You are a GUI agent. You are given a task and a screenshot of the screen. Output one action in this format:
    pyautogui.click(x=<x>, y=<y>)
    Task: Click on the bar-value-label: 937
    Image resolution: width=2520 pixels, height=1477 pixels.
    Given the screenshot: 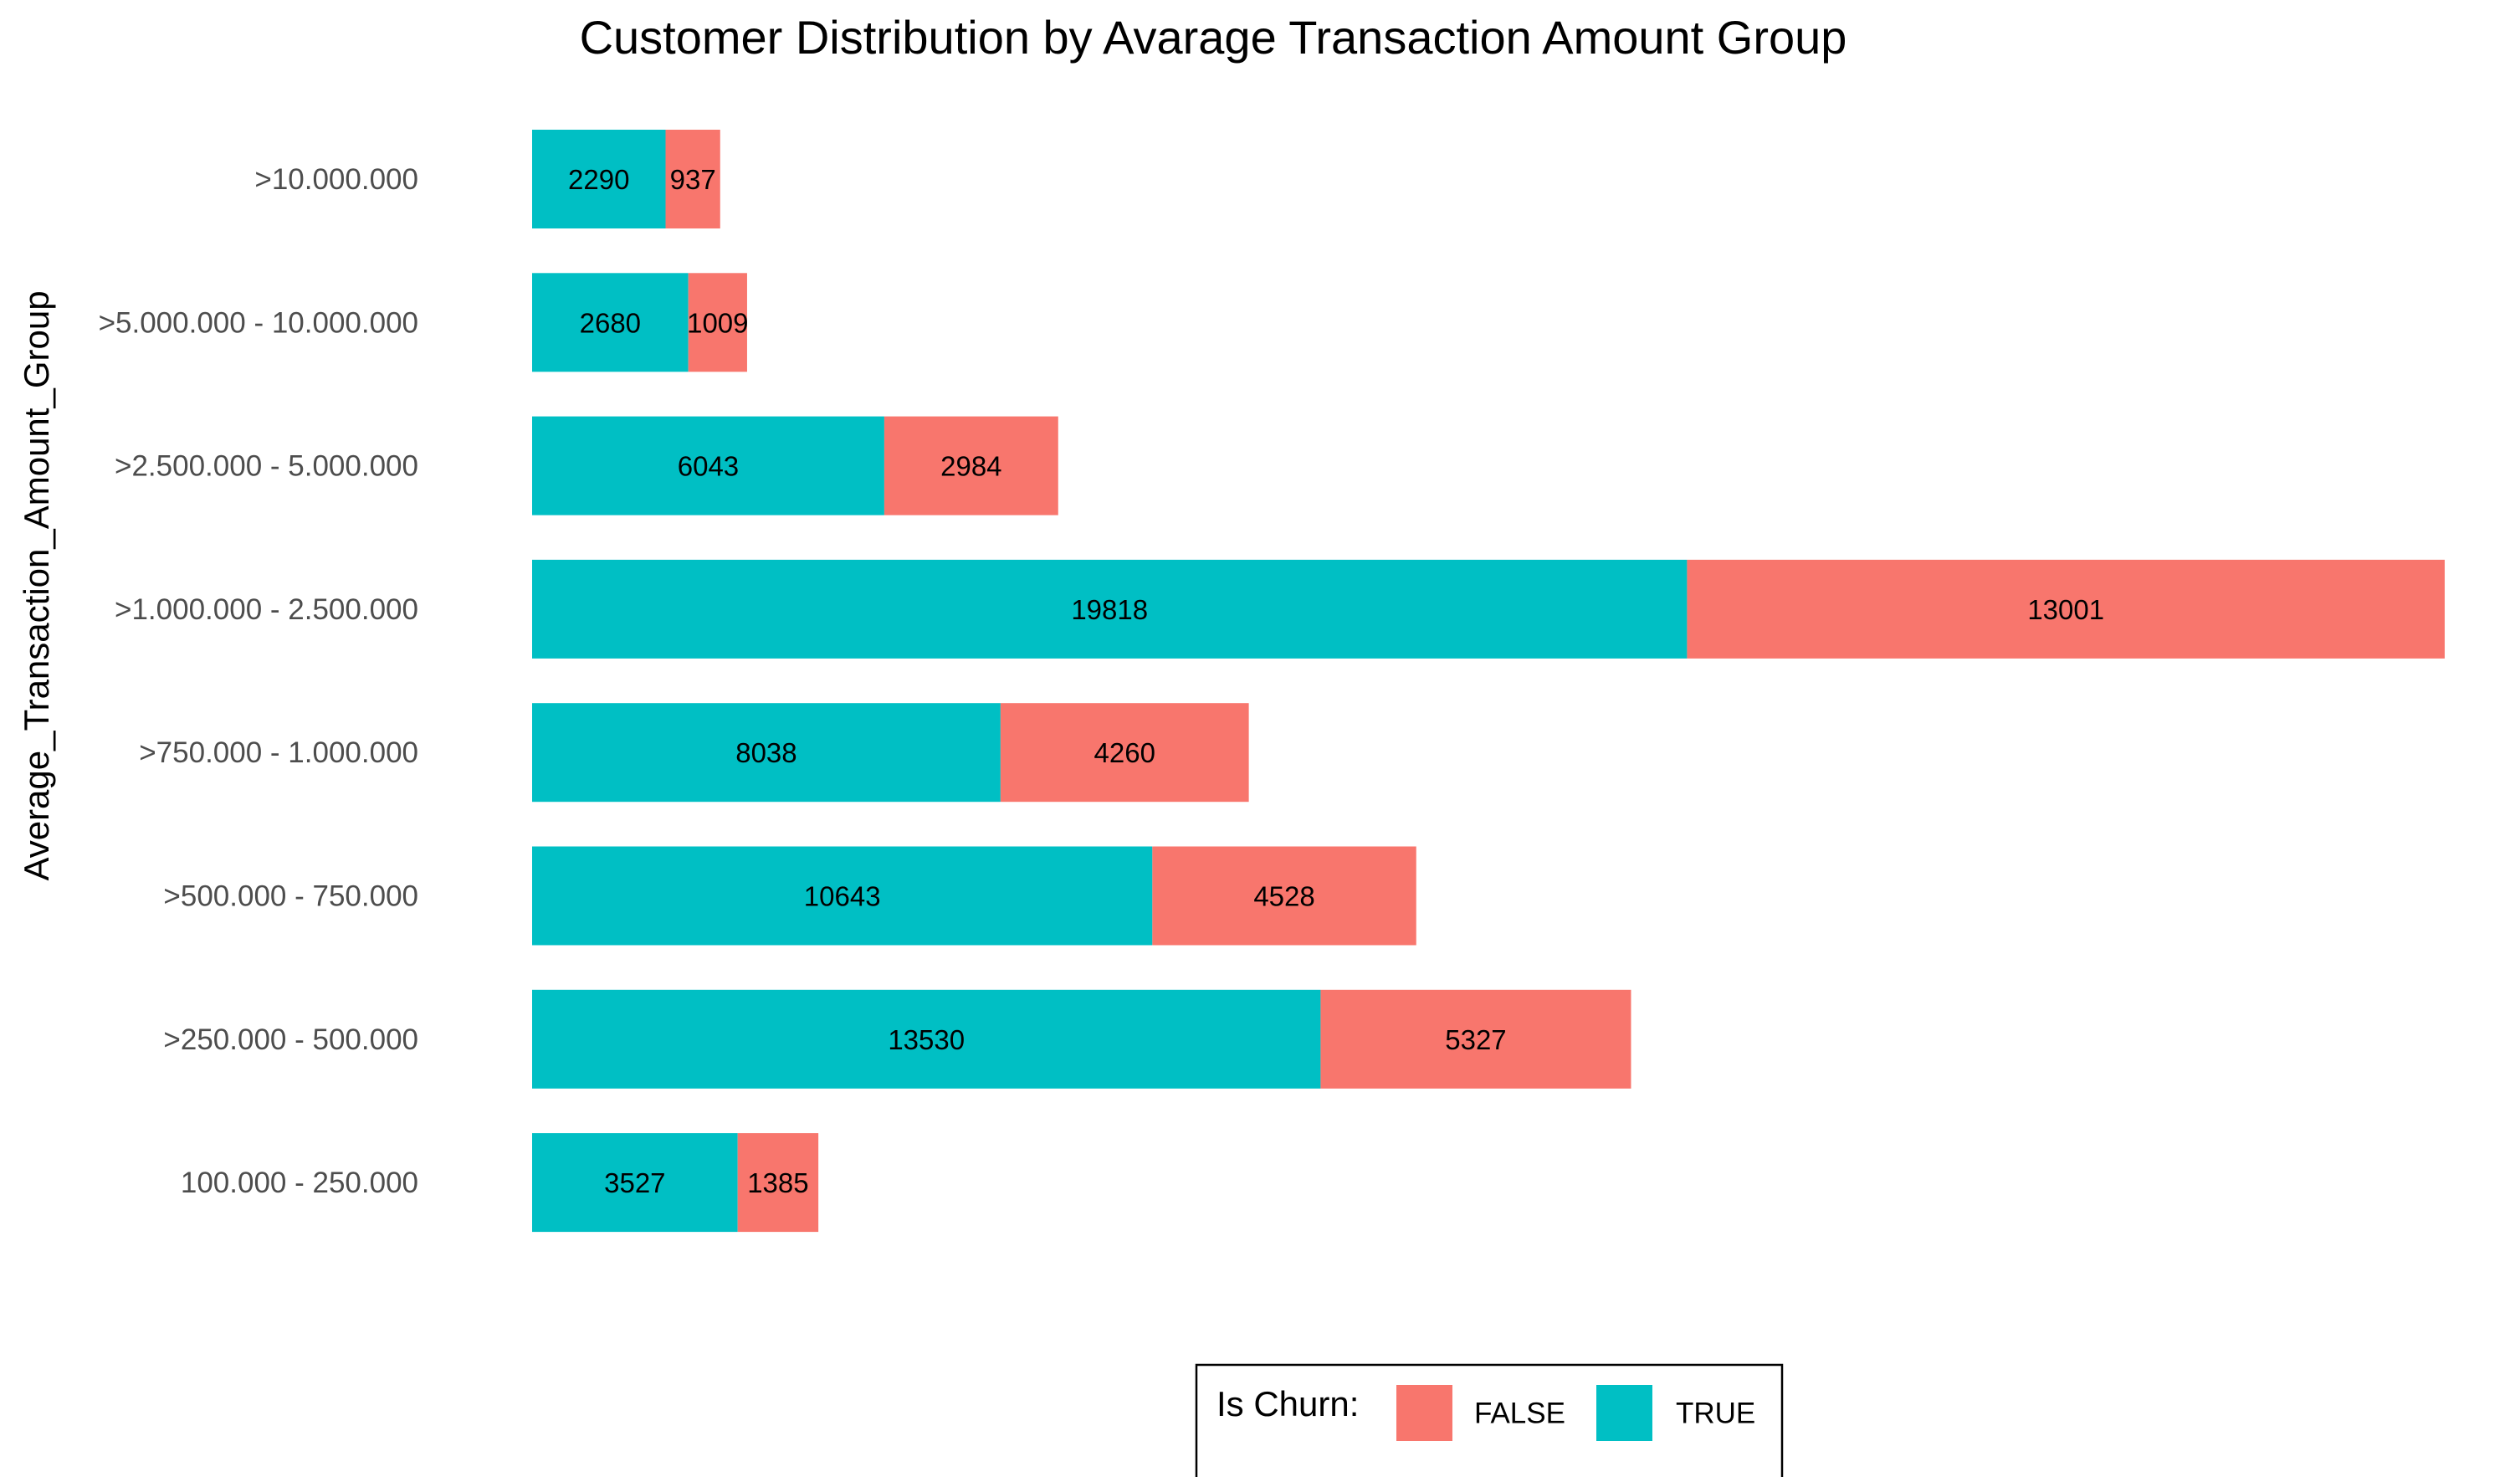 What is the action you would take?
    pyautogui.click(x=693, y=179)
    